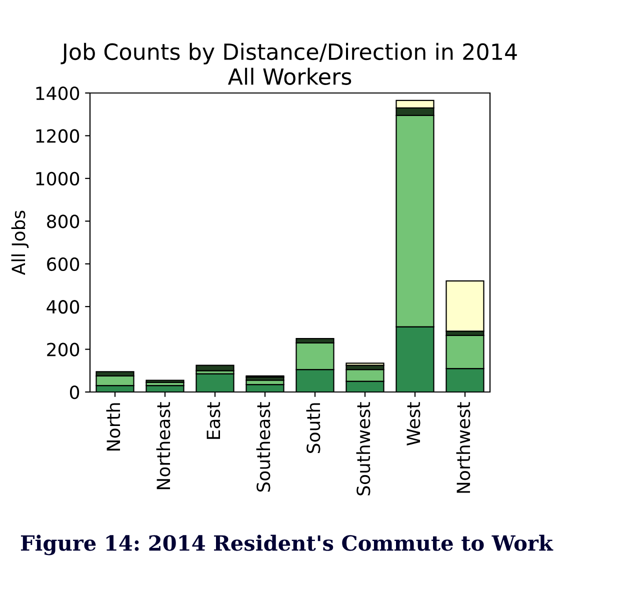 Image resolution: width=627 pixels, height=602 pixels. Describe the element at coordinates (213, 420) in the screenshot. I see `x-tick-label: East` at that location.